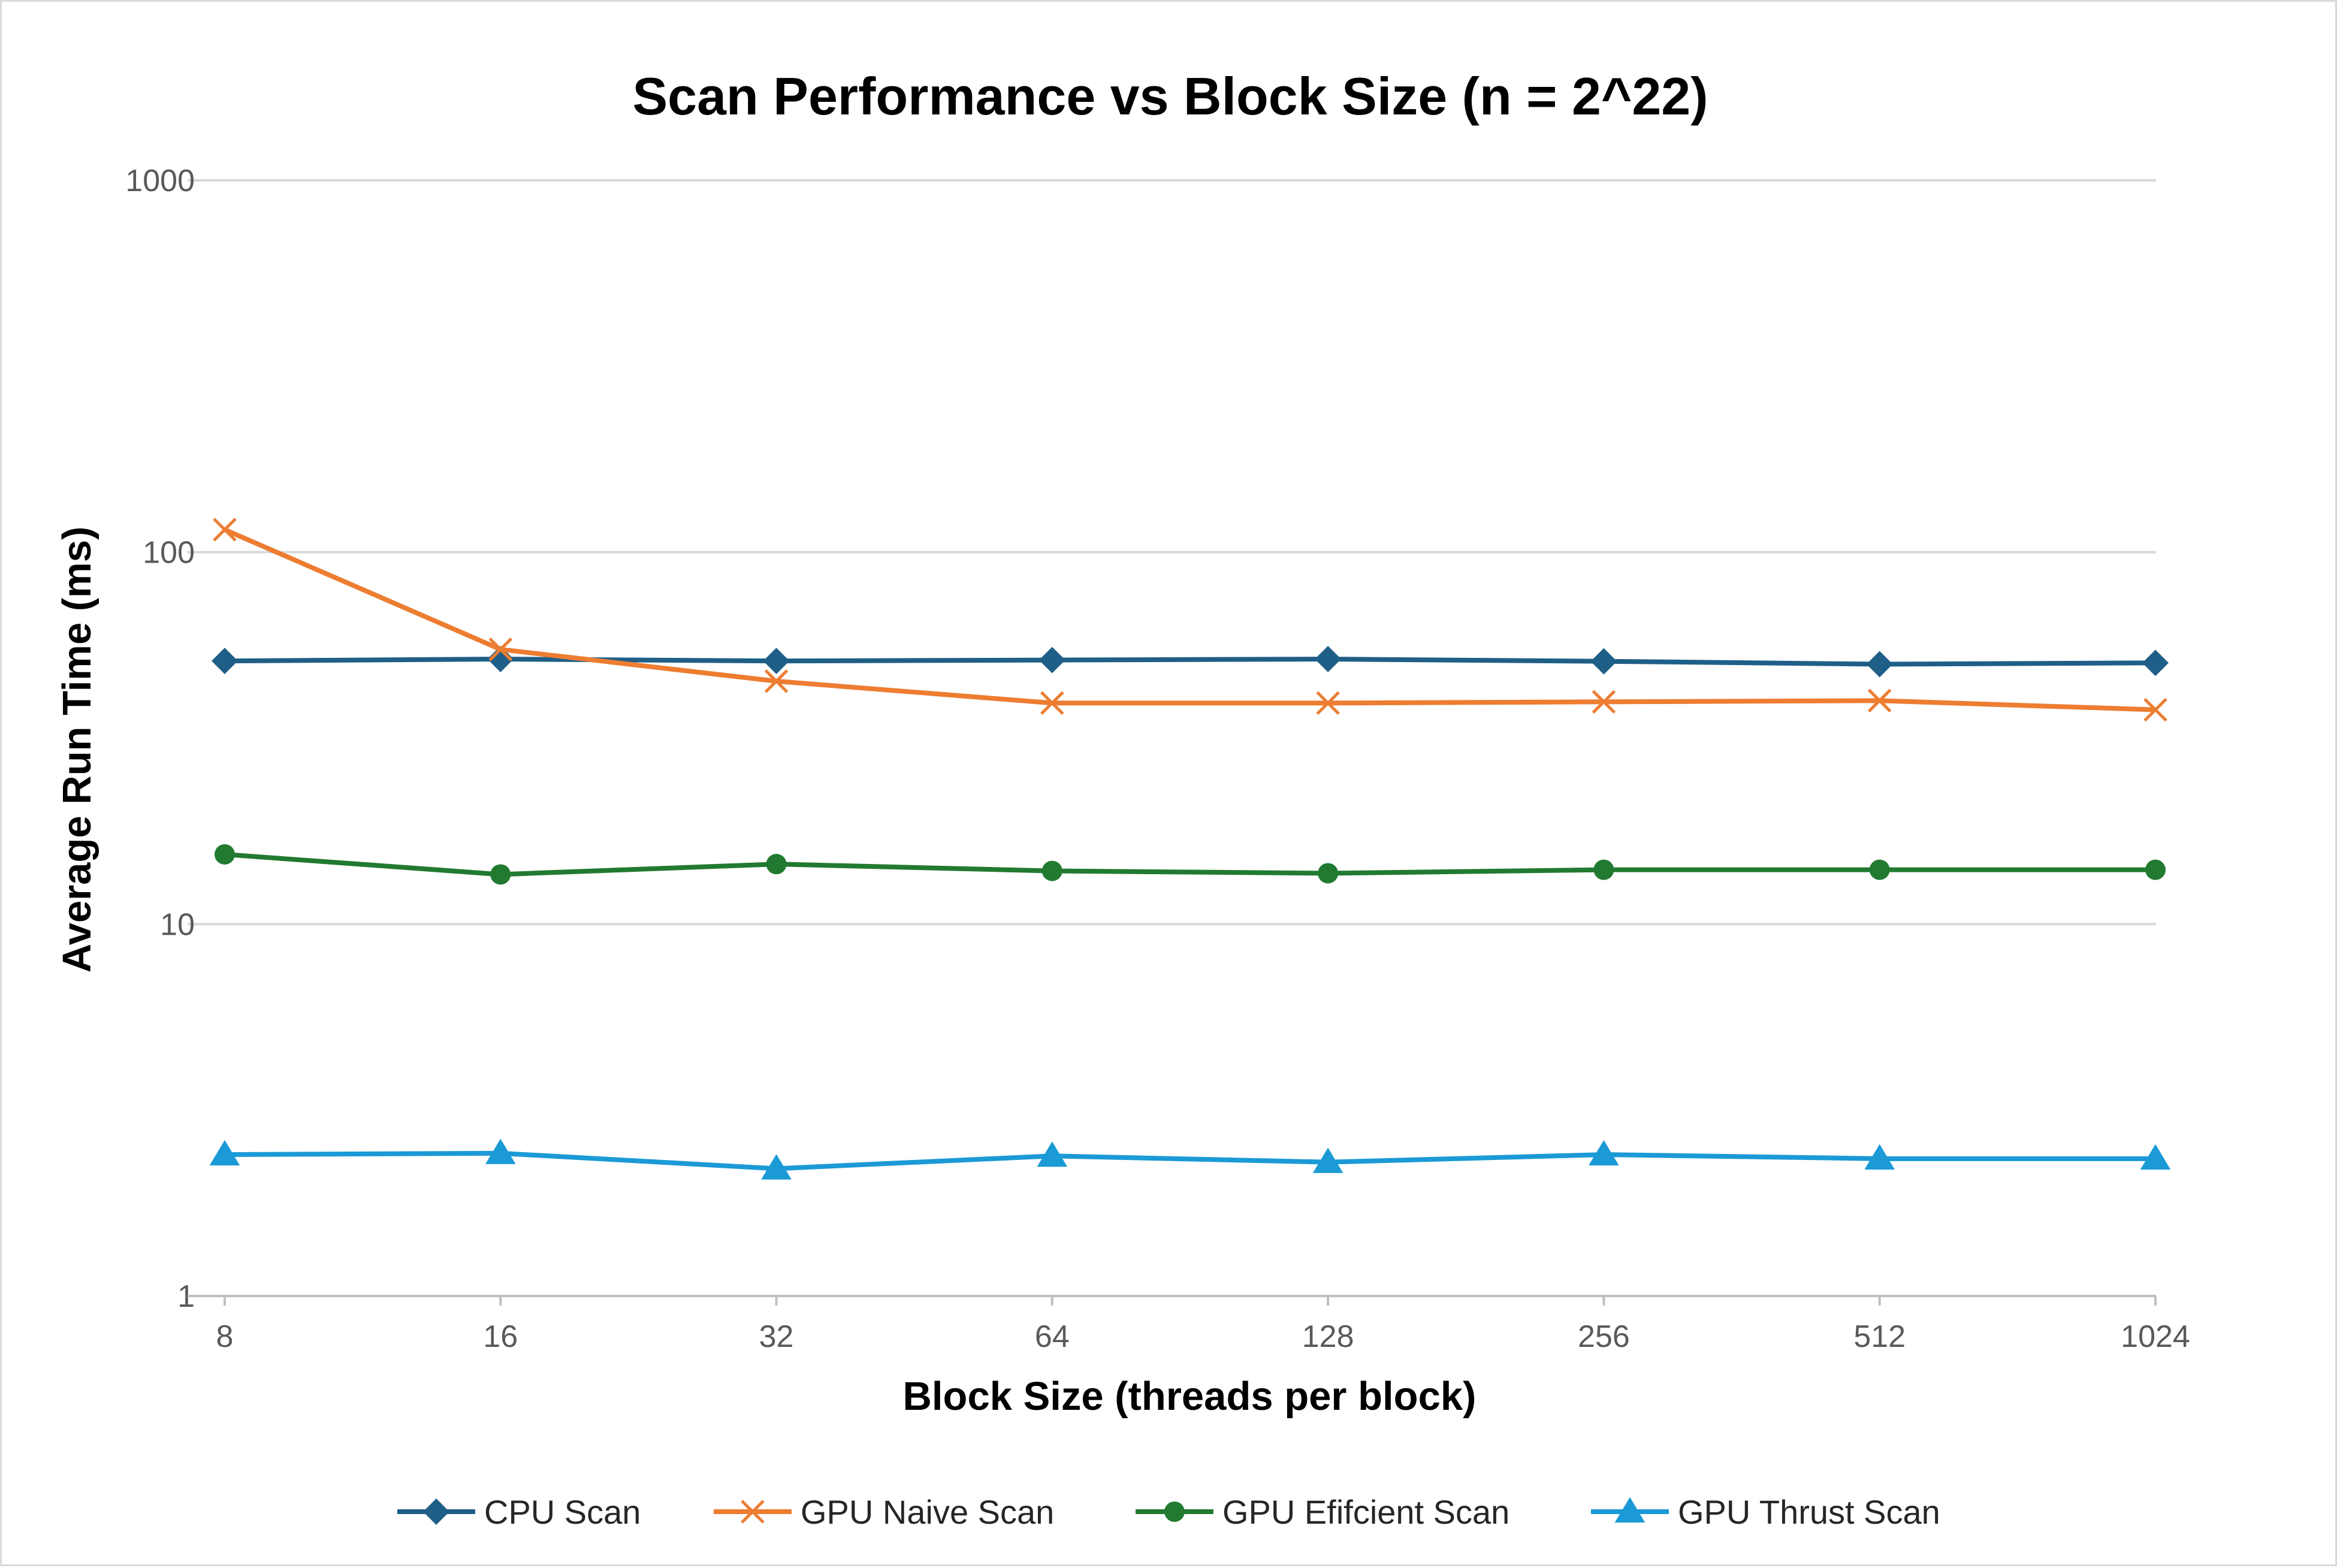 The height and width of the screenshot is (1568, 2337). I want to click on legend-item: GPU Naive Scan, so click(884, 1512).